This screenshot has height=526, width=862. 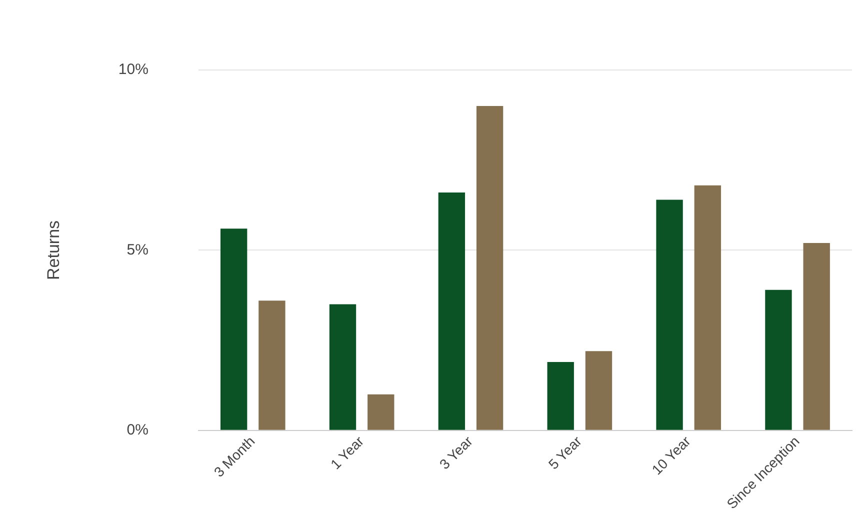 What do you see at coordinates (671, 455) in the screenshot?
I see `x-tick-label: 10 Year` at bounding box center [671, 455].